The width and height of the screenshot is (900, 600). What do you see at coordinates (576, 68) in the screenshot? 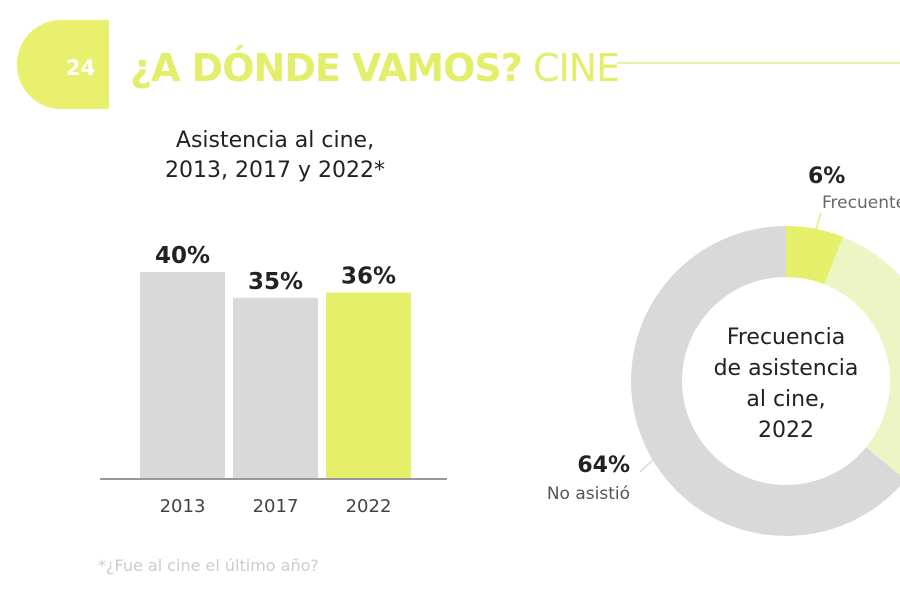
I see `section-title-light: CINE` at bounding box center [576, 68].